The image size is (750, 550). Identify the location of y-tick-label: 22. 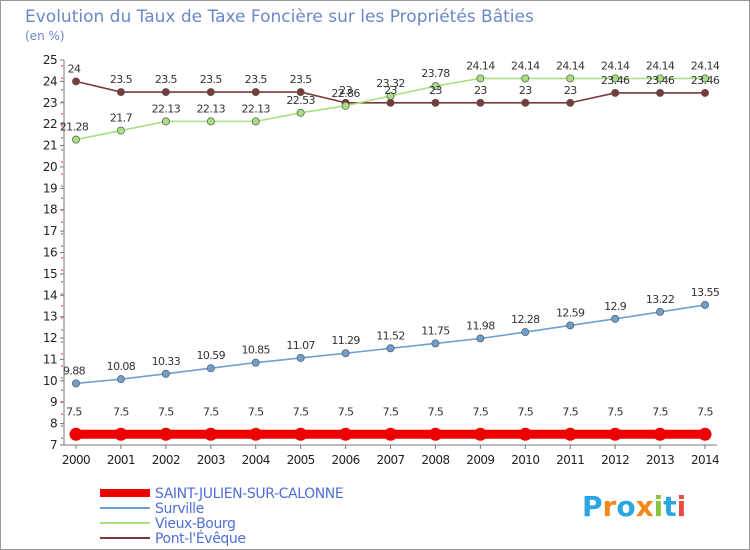
(50, 124).